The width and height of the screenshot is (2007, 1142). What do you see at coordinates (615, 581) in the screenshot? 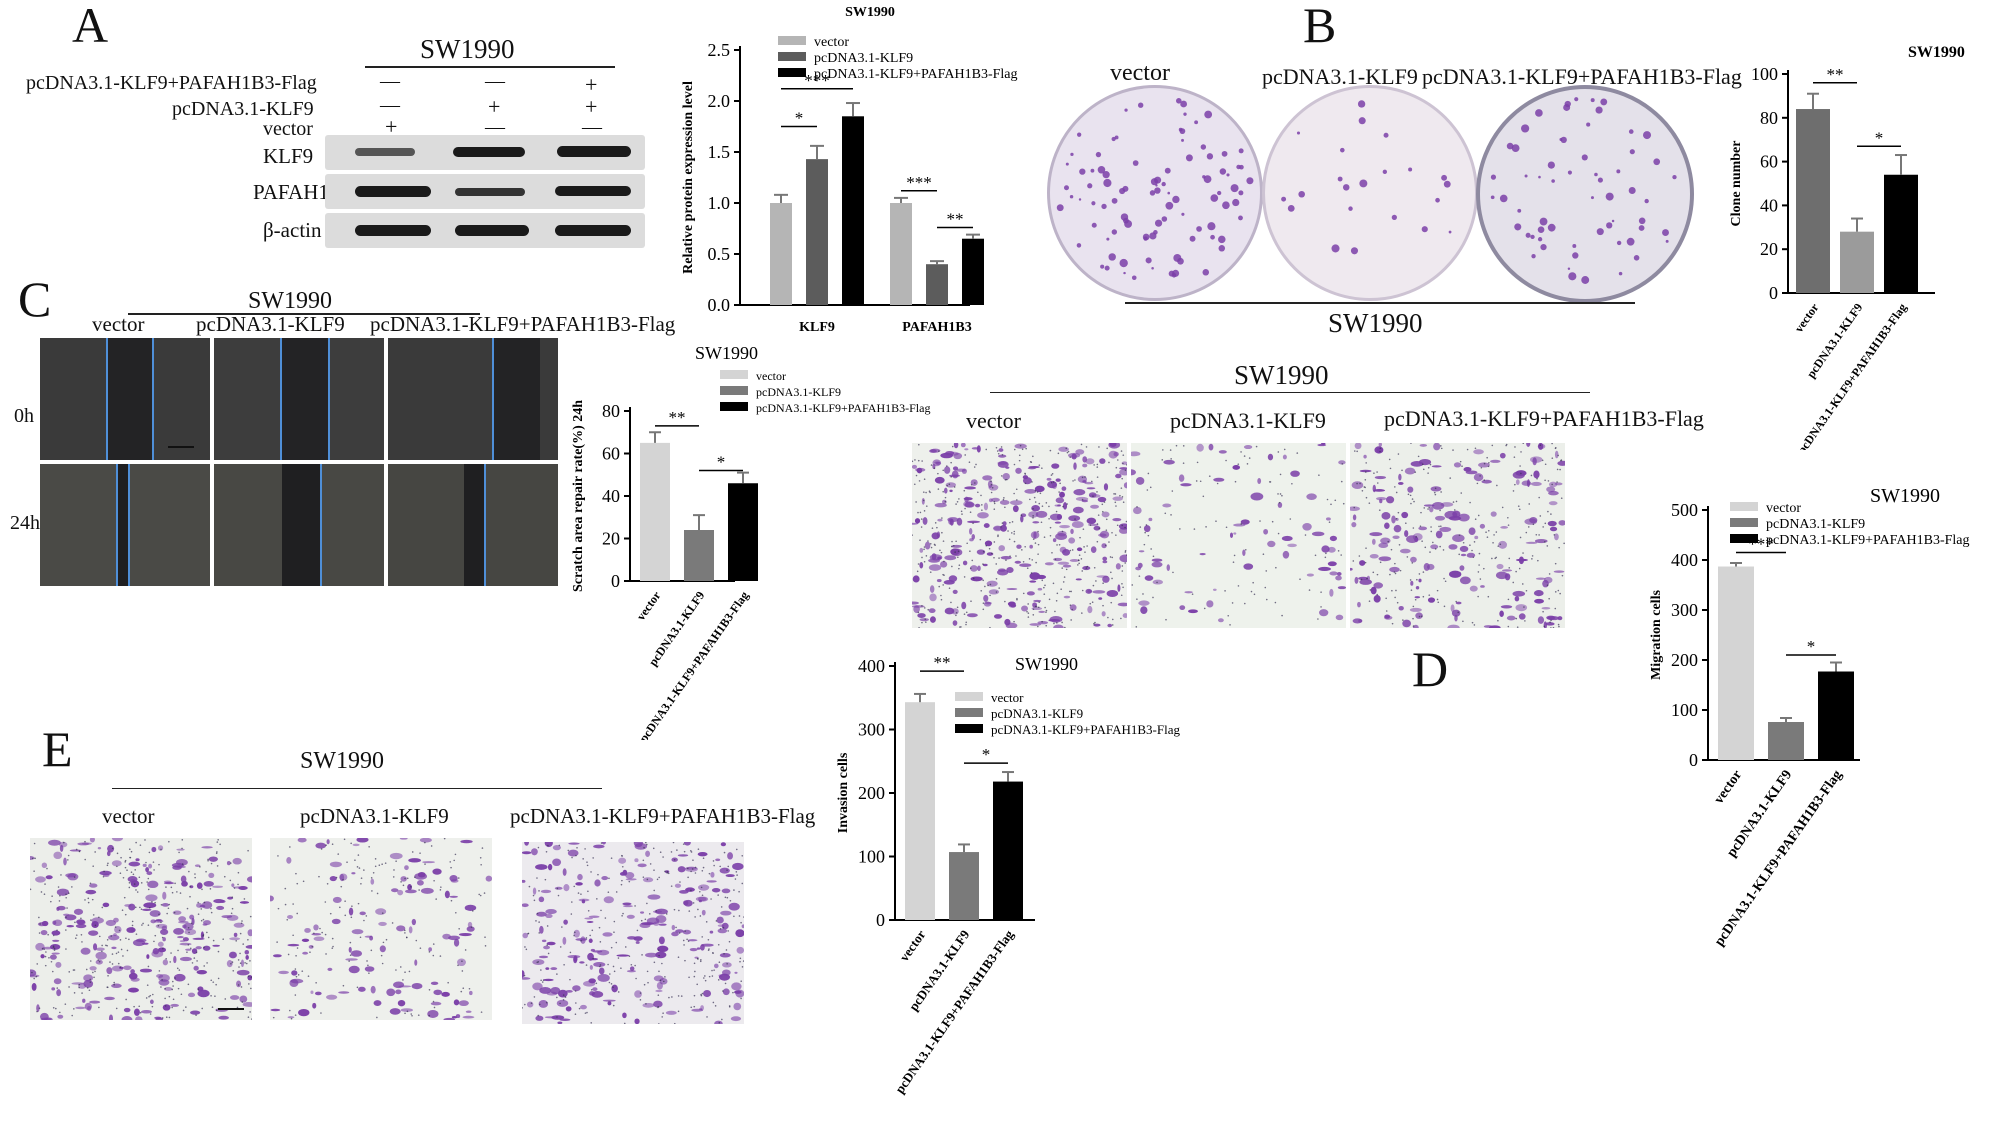
I see `y-tick-label: 0` at bounding box center [615, 581].